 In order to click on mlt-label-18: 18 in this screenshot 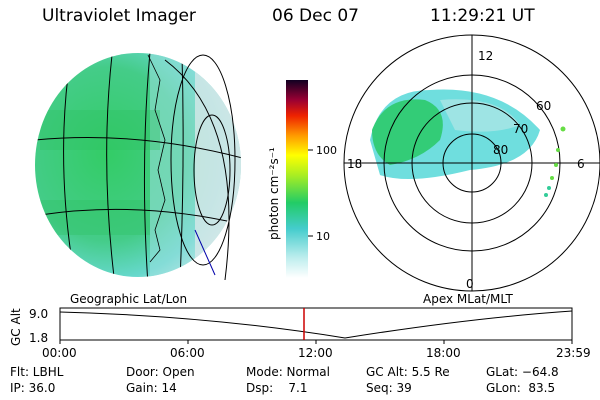, I will do `click(354, 164)`.